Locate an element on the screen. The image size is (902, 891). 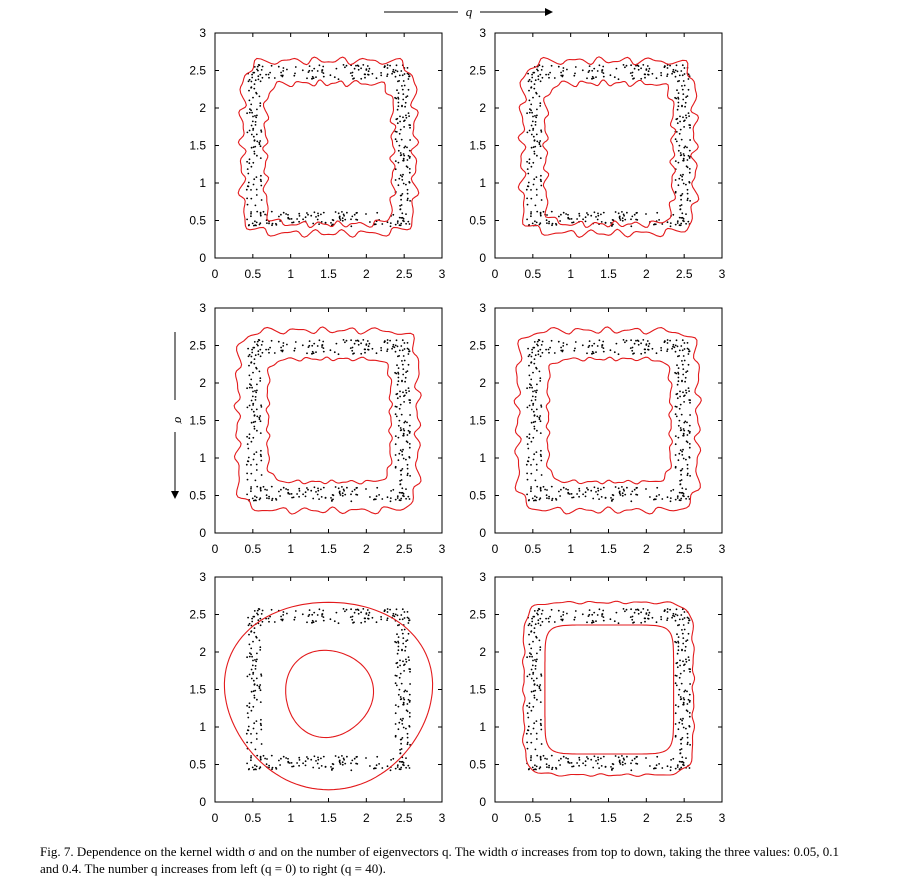
x-tick-label: 0.5 is located at coordinates (532, 274).